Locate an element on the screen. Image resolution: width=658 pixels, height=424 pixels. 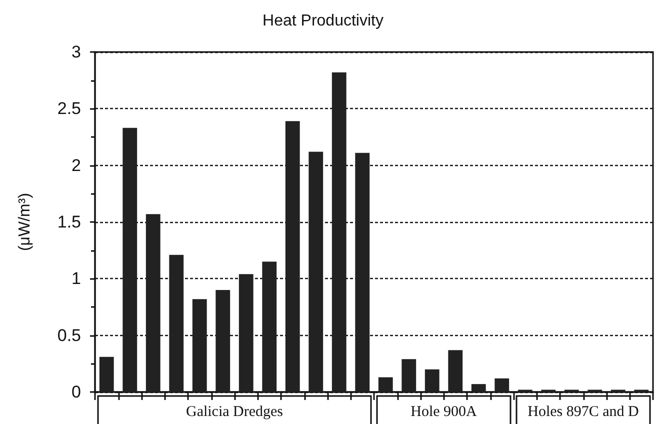
series-label: Galicia Dredges is located at coordinates (235, 412).